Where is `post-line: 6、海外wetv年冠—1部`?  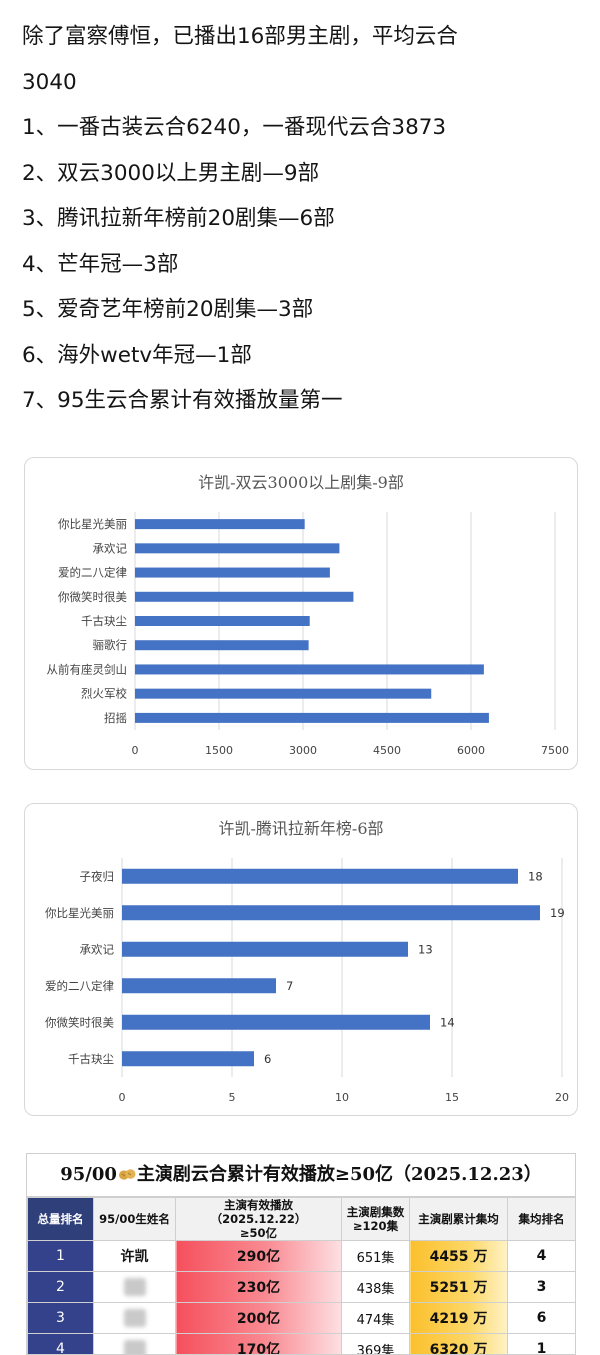
post-line: 6、海外wetv年冠—1部 is located at coordinates (302, 356).